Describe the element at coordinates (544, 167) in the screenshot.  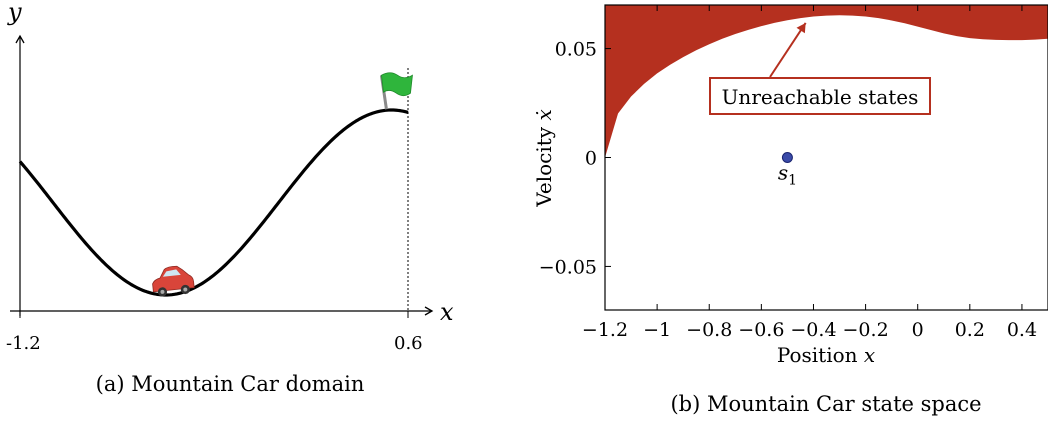
I see `b-y-axis-label-text: Velocity` at that location.